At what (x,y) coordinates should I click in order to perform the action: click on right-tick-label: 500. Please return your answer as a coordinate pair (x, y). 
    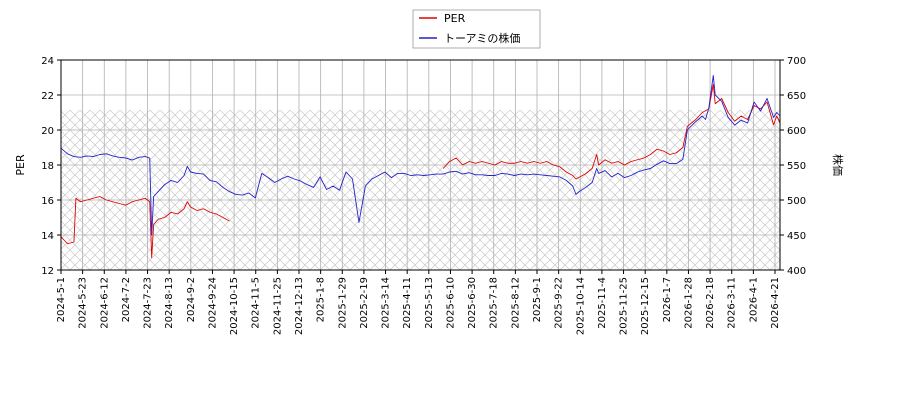
    Looking at the image, I should click on (796, 201).